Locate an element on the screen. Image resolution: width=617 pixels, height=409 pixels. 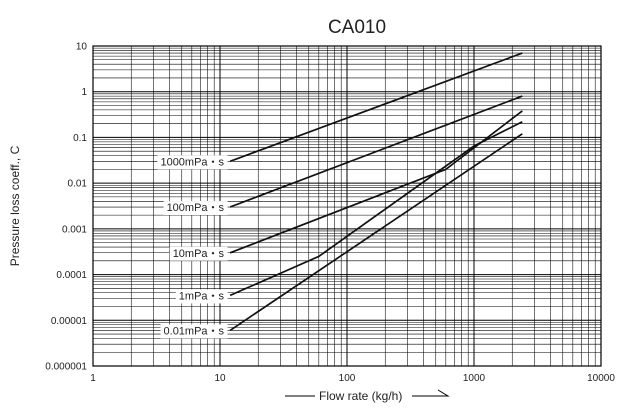
y-tick-label: 0.001 is located at coordinates (74, 229).